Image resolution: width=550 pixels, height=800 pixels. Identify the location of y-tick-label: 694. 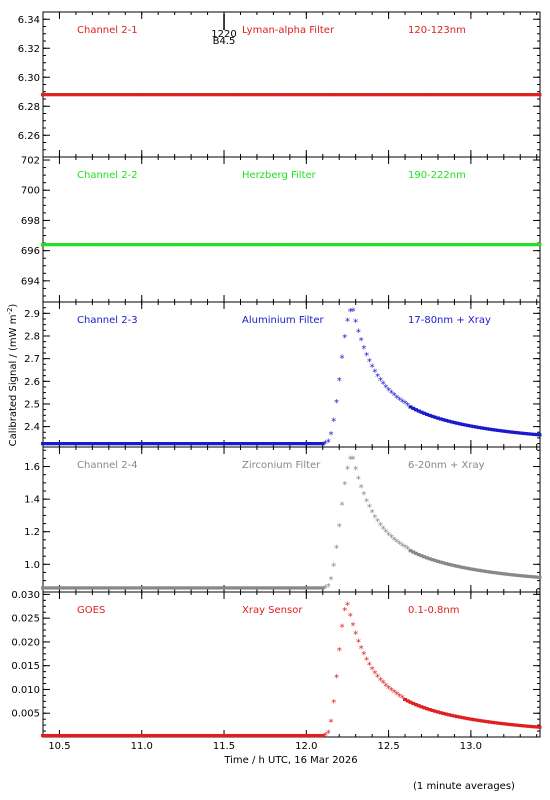
(30, 281).